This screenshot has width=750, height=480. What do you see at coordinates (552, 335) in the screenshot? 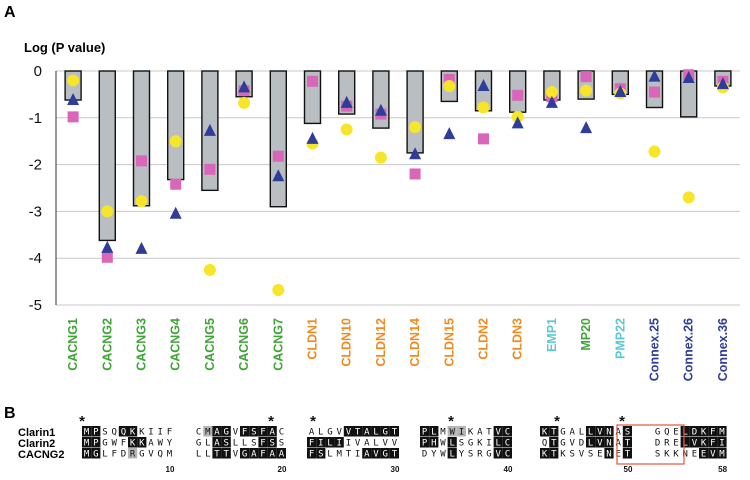
I see `category-label: EMP1` at bounding box center [552, 335].